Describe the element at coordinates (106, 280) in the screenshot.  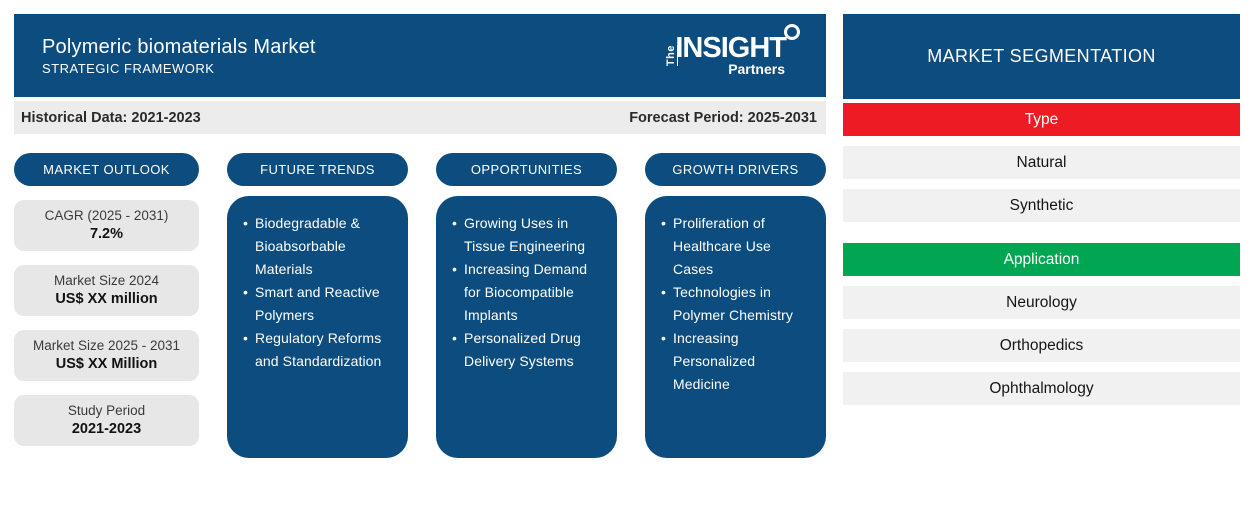
I see `stat-label: Market Size 2024` at that location.